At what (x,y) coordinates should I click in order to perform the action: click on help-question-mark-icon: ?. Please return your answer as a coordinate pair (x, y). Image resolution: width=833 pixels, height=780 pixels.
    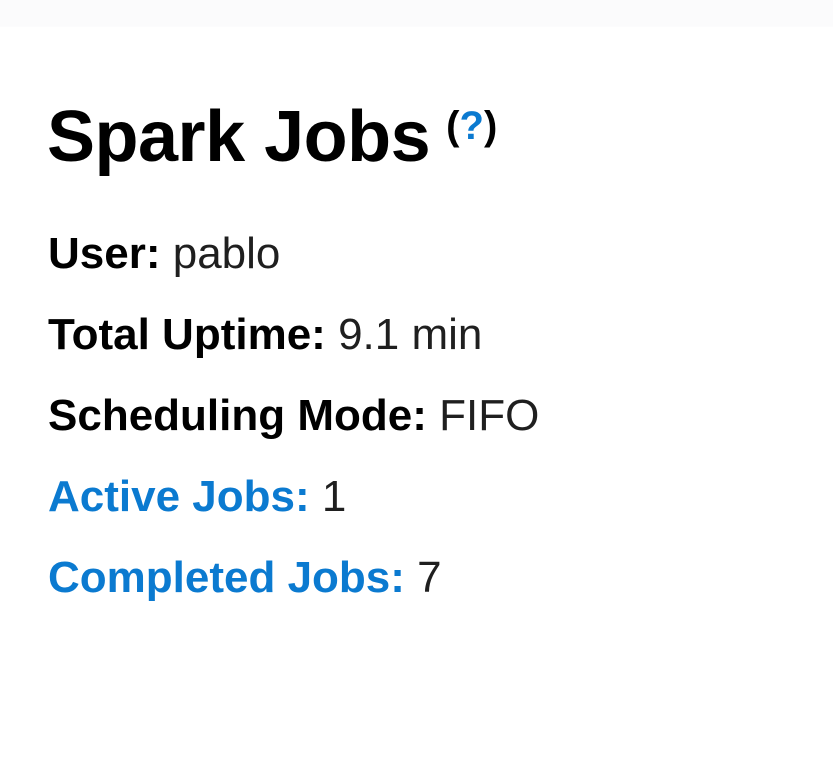
    Looking at the image, I should click on (471, 126).